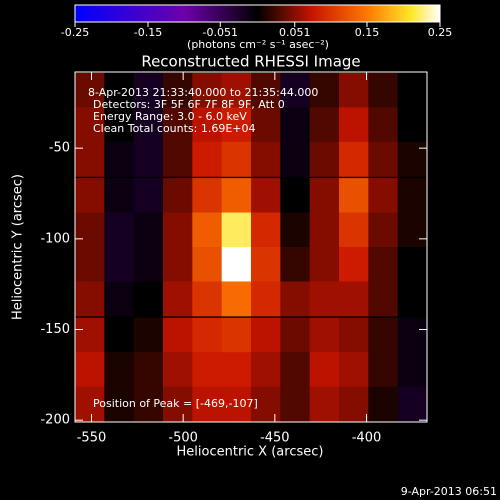 The height and width of the screenshot is (500, 500). I want to click on y-tick-label: -50, so click(59, 148).